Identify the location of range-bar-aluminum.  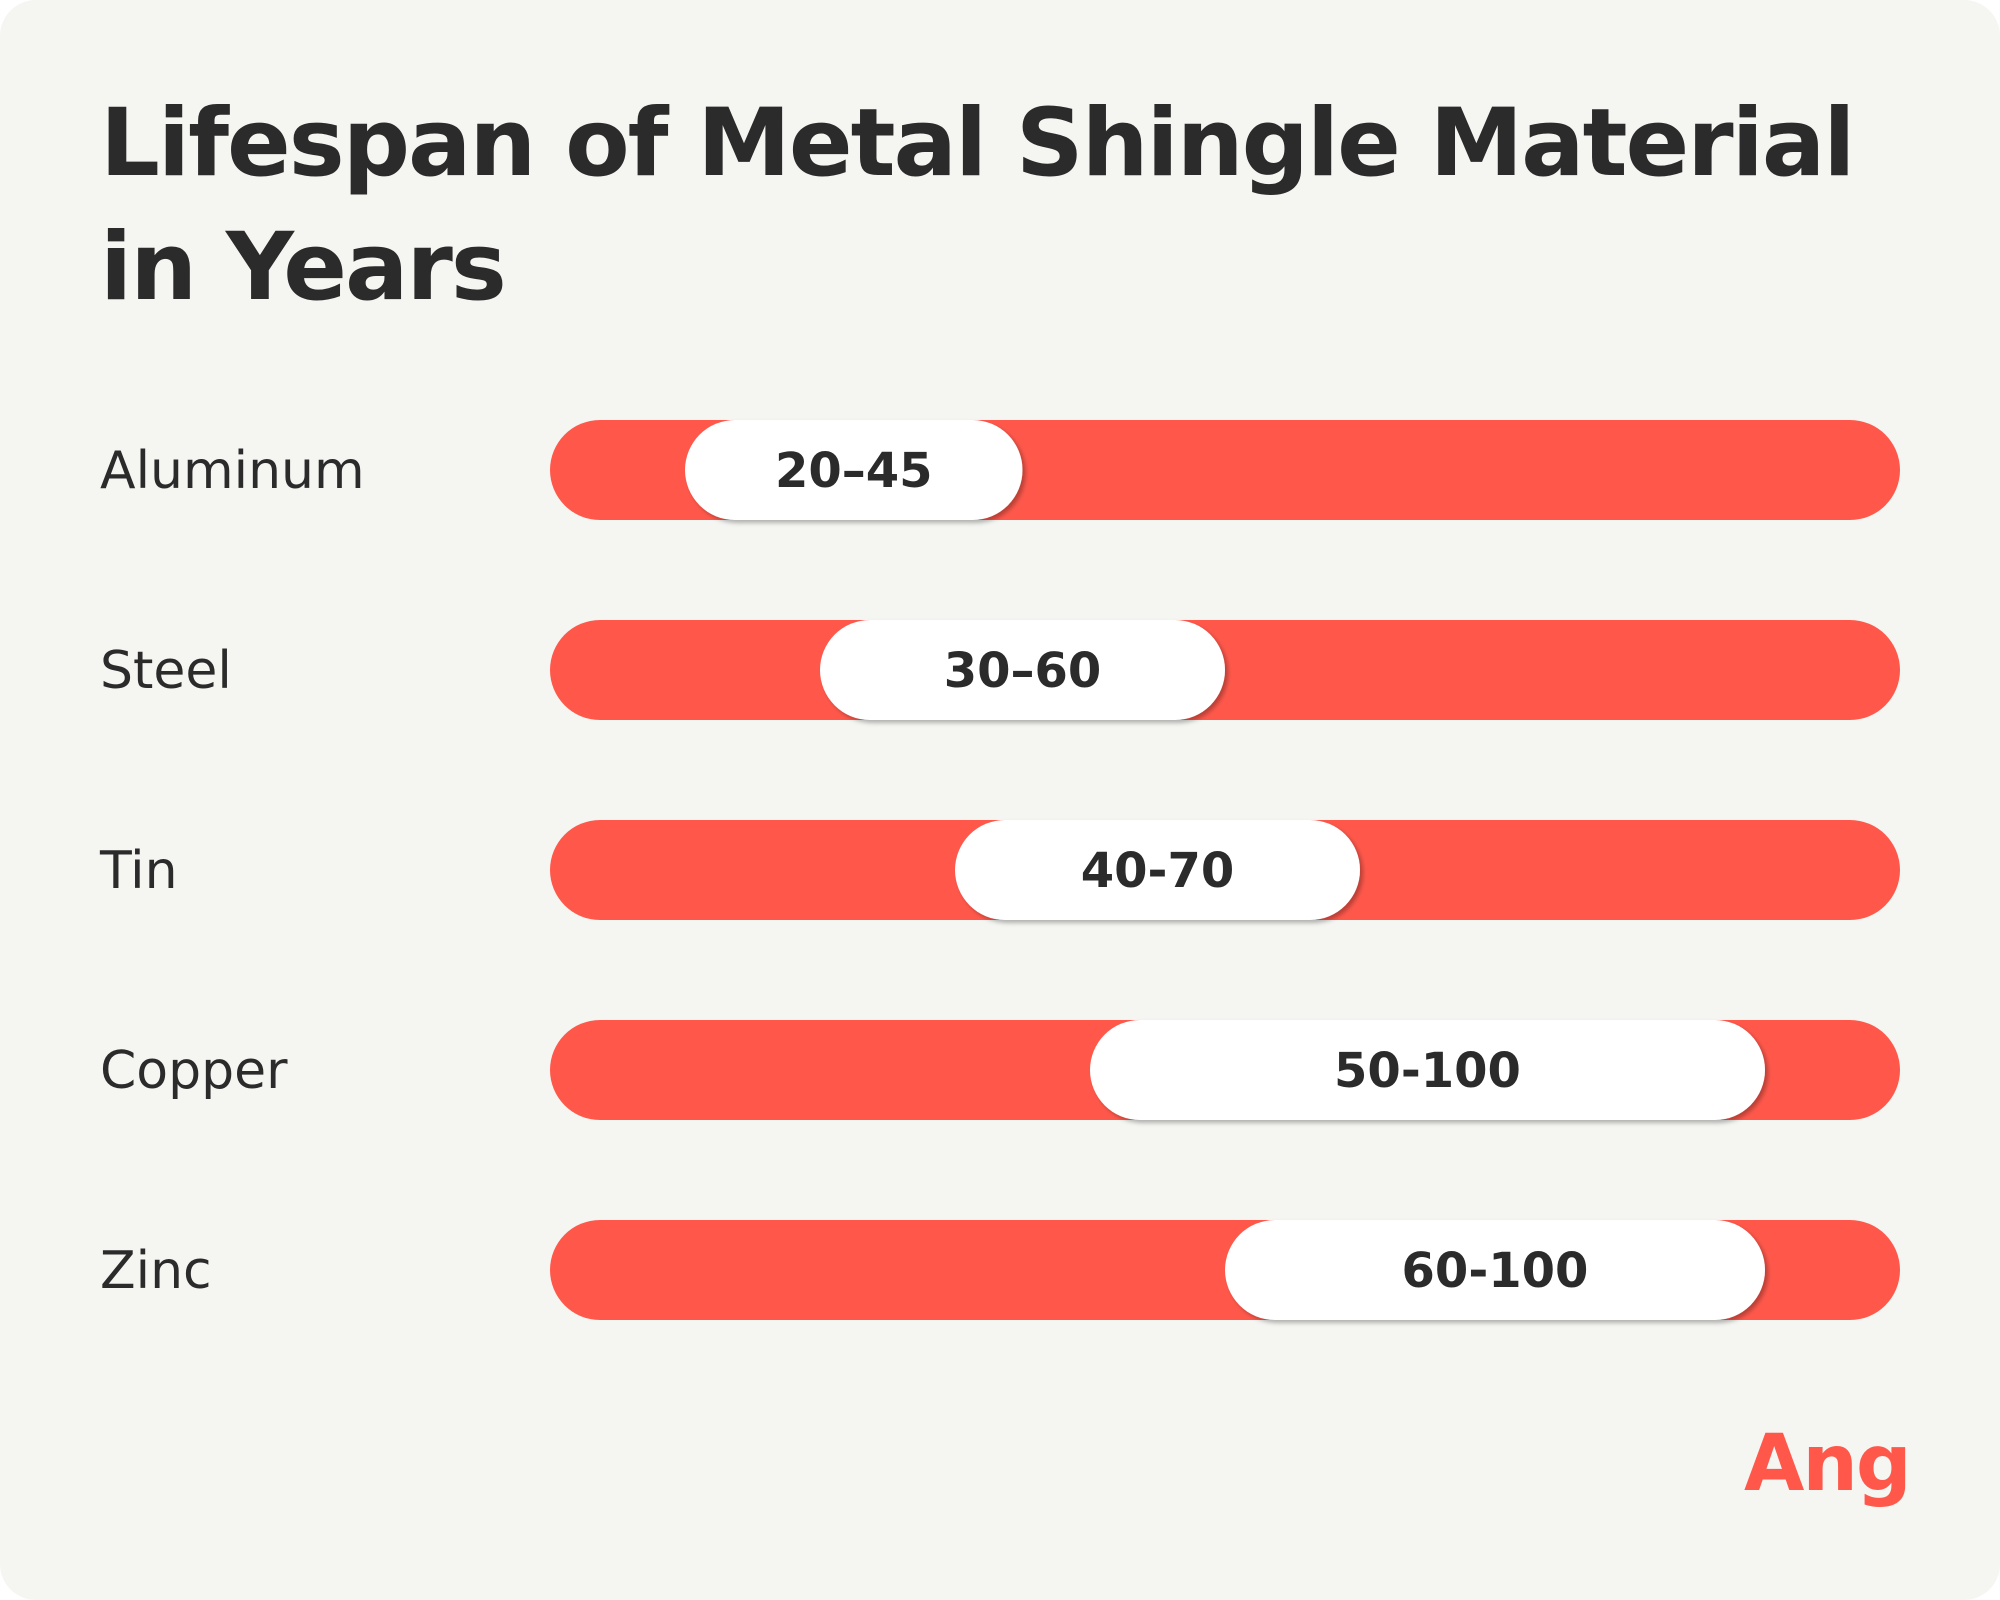
(854, 470).